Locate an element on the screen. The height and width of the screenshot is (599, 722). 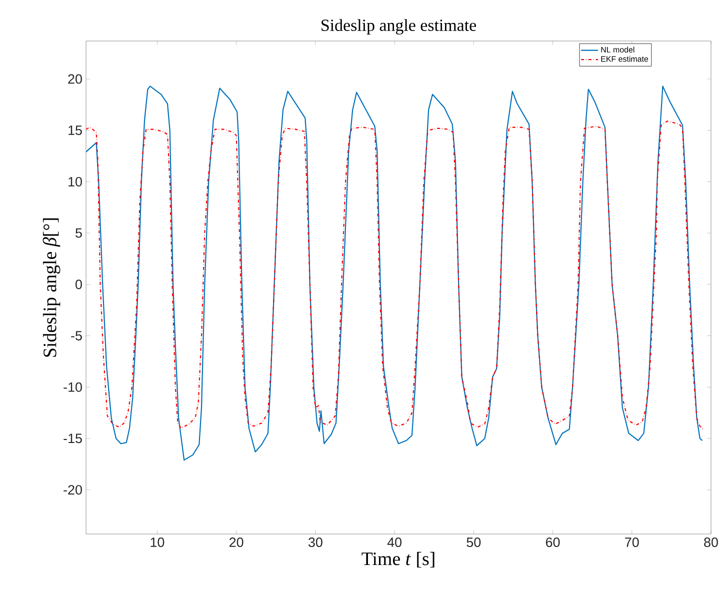
x-tick-label: 30 is located at coordinates (315, 543).